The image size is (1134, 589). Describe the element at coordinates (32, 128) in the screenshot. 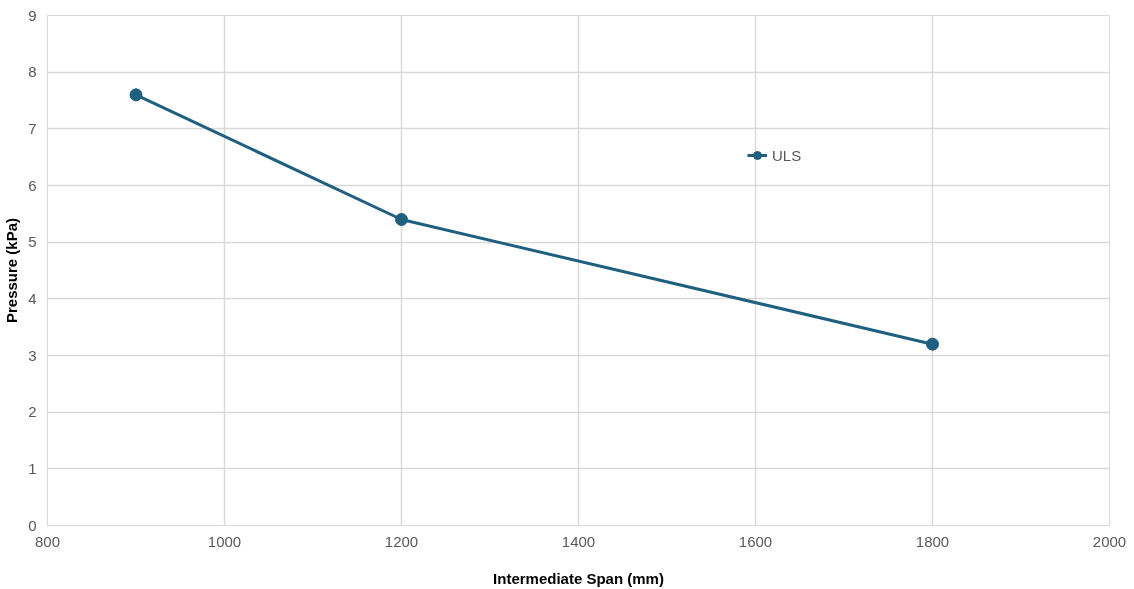

I see `y-tick-label: 7` at that location.